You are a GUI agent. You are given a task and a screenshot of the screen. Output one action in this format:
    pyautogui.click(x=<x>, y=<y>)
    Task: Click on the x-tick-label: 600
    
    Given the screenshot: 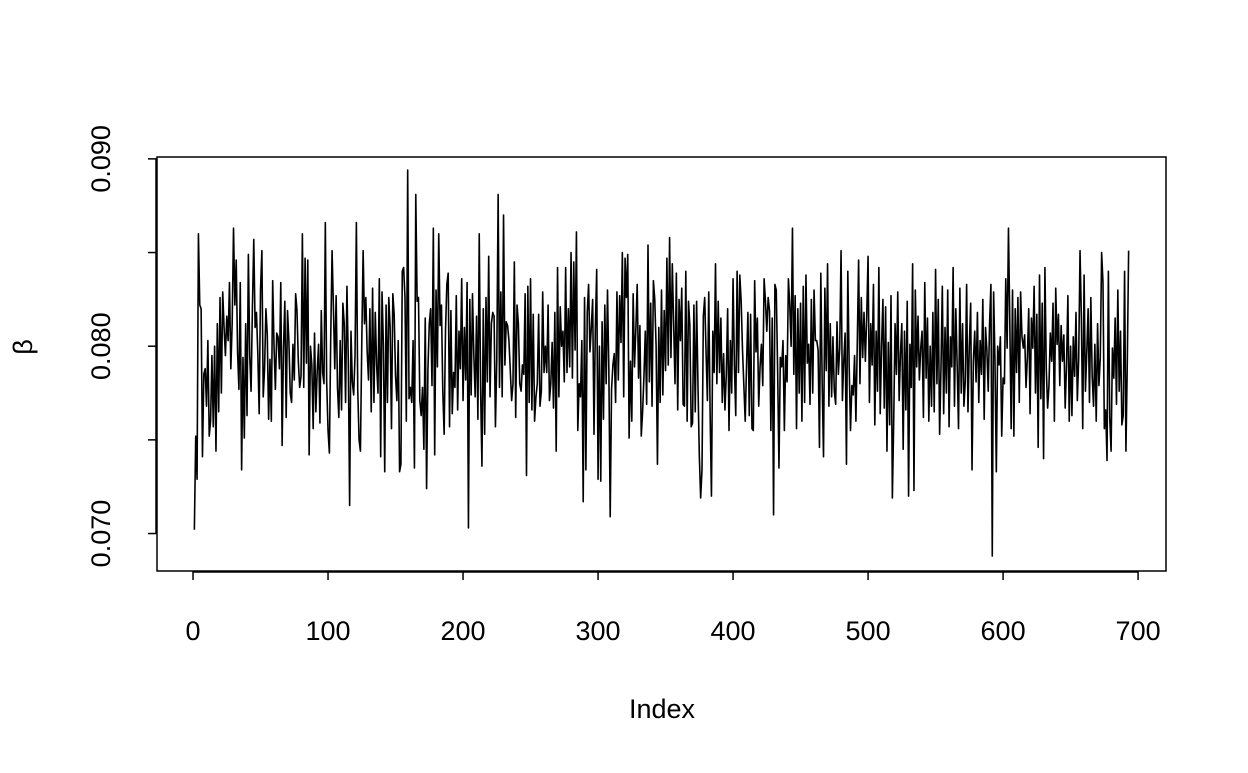 What is the action you would take?
    pyautogui.click(x=1003, y=631)
    